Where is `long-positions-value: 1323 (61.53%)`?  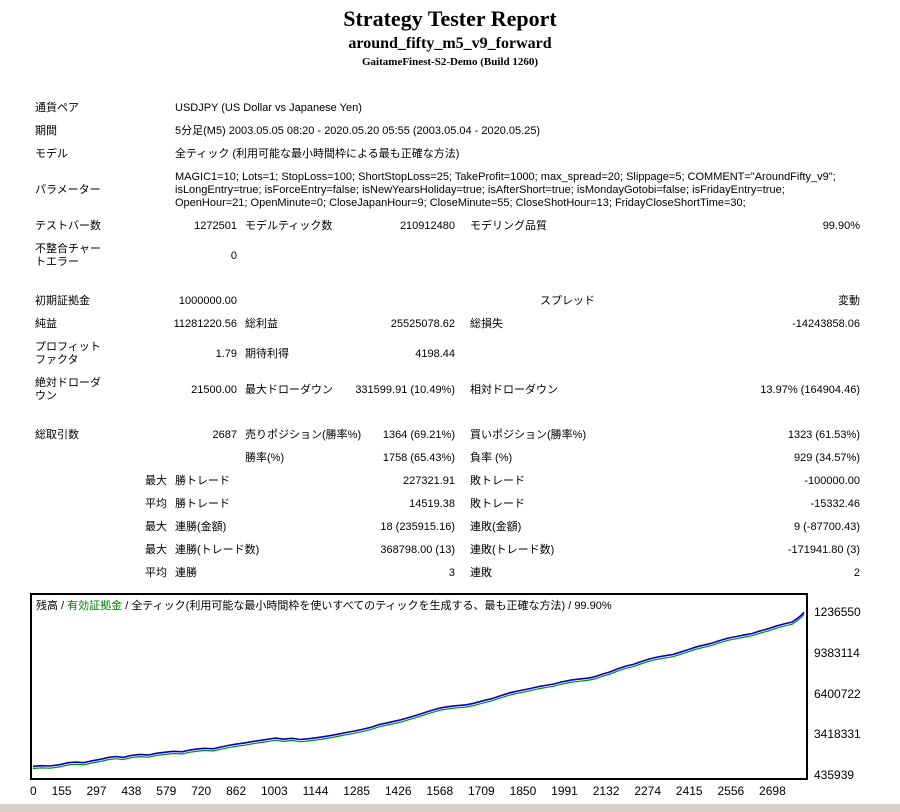 long-positions-value: 1323 (61.53%) is located at coordinates (823, 435).